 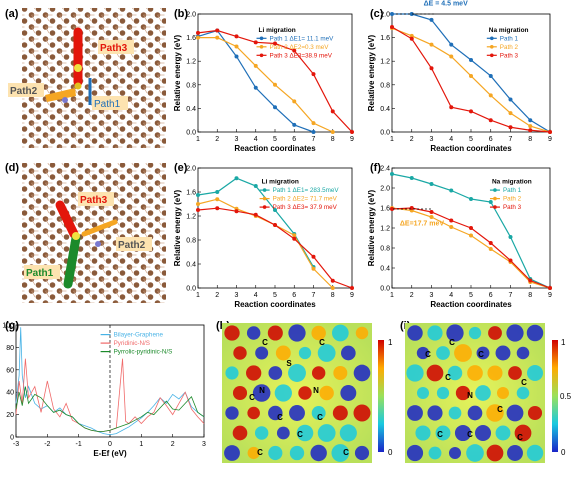 What do you see at coordinates (191, 109) in the screenshot?
I see `y-tick-label-b: 0.4` at bounding box center [191, 109].